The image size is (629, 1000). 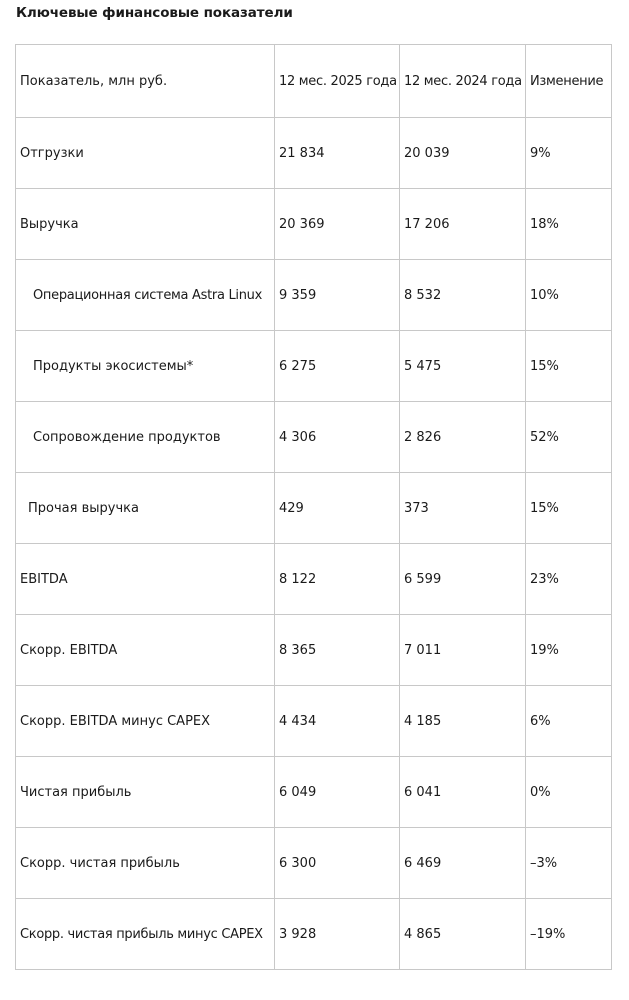 What do you see at coordinates (337, 437) in the screenshot?
I see `value-2025: 4 306` at bounding box center [337, 437].